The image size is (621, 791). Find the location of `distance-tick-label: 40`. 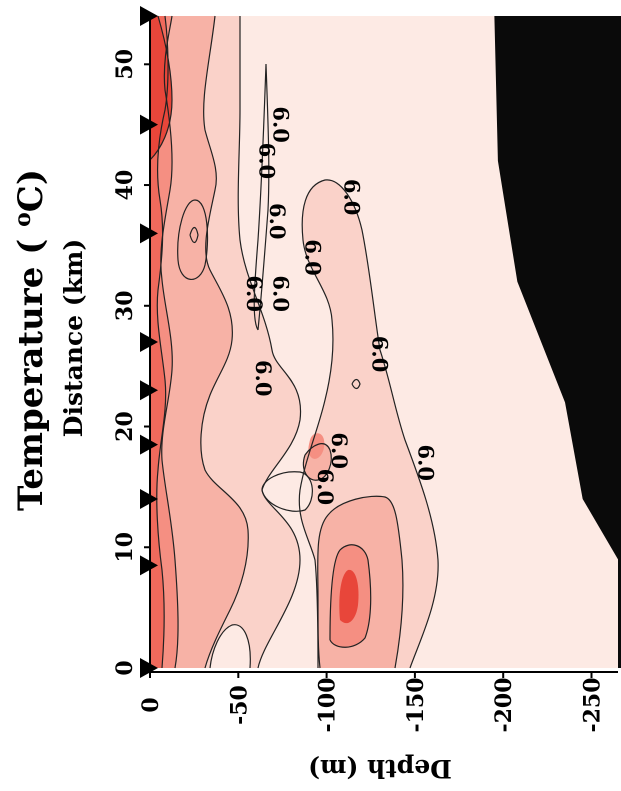

distance-tick-label: 40 is located at coordinates (125, 185).